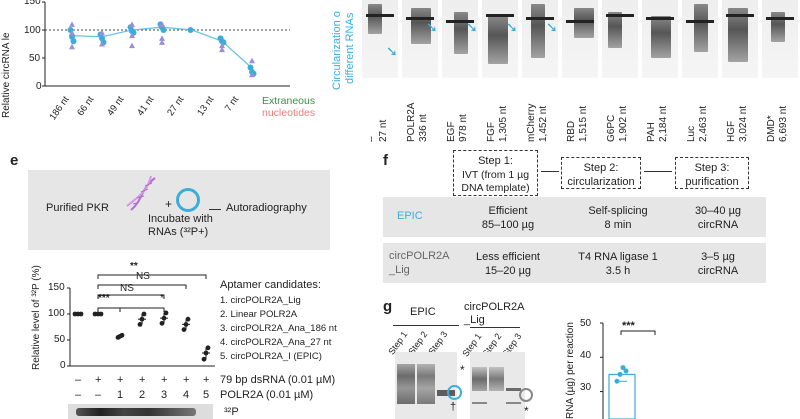  Describe the element at coordinates (712, 181) in the screenshot. I see `step-3-body: purification` at that location.